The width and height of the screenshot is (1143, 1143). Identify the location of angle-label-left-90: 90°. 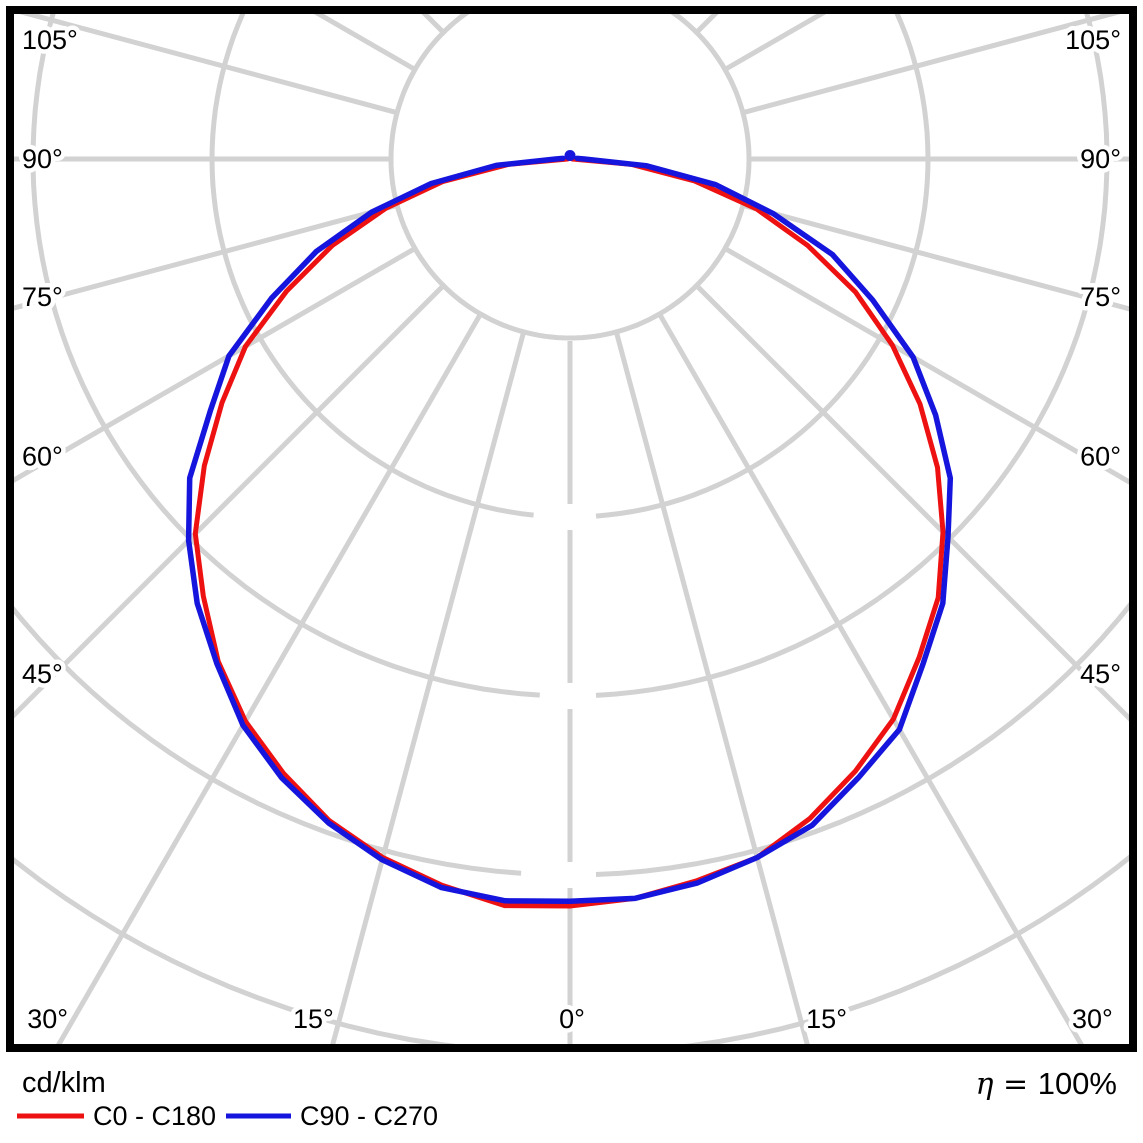
(42, 159).